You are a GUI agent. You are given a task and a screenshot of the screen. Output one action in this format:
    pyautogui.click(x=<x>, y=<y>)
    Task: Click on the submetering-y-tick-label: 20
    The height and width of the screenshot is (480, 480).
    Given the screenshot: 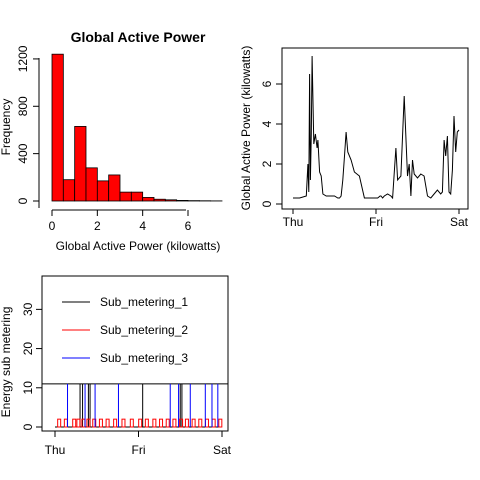 What is the action you would take?
    pyautogui.click(x=28, y=349)
    